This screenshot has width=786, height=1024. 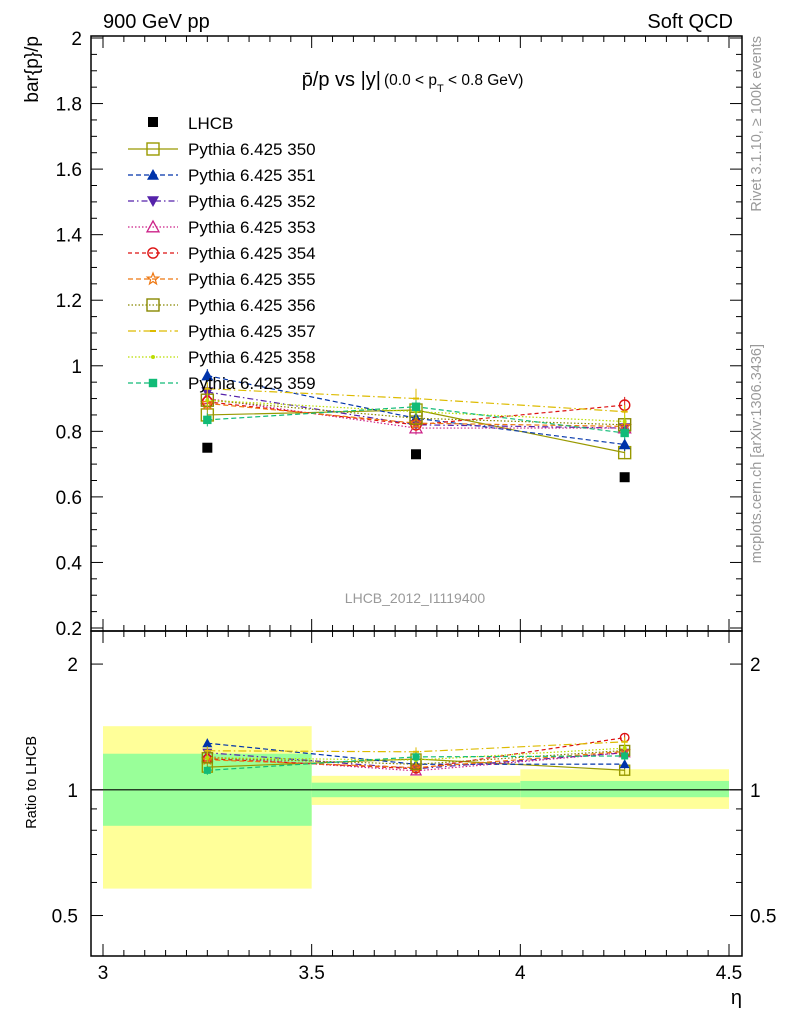 What do you see at coordinates (757, 124) in the screenshot?
I see `rivet-label: Rivet 3.1.10, ≥ 100k events` at bounding box center [757, 124].